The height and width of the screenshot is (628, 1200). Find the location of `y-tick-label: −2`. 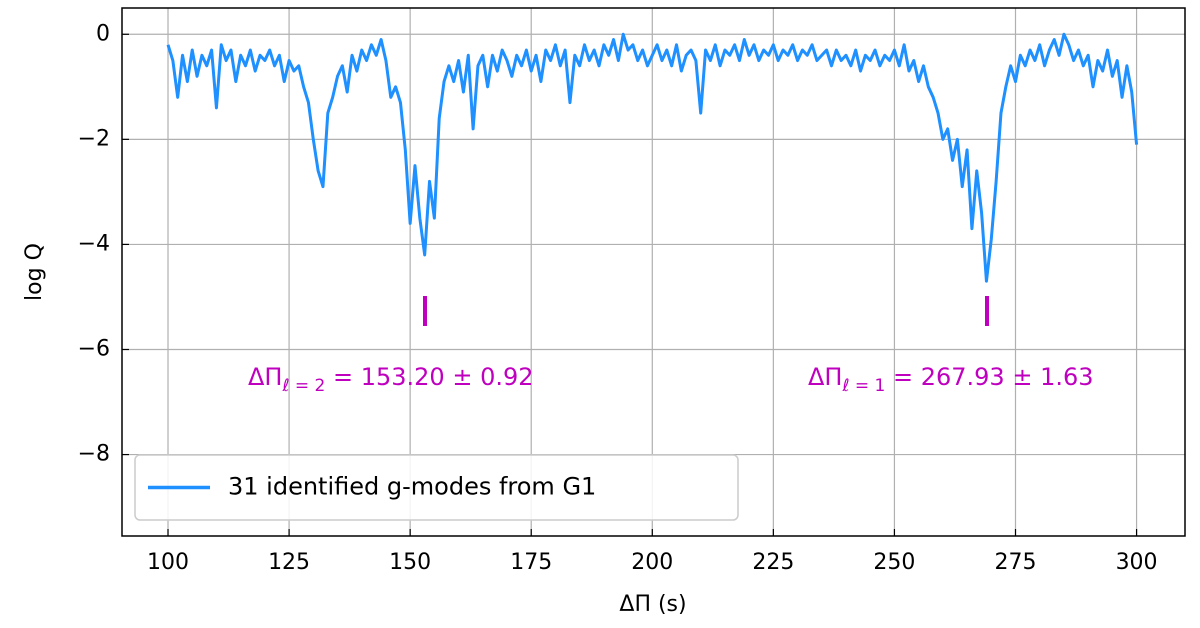

y-tick-label: −2 is located at coordinates (94, 138).